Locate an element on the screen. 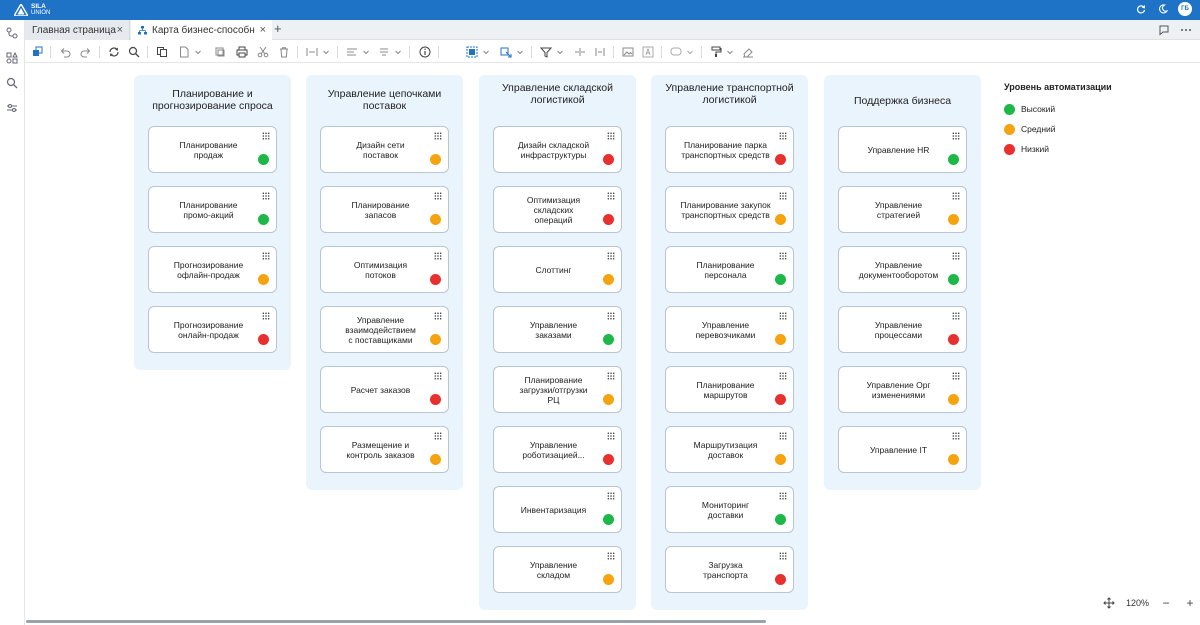  horizontal-scrollbar is located at coordinates (396, 621).